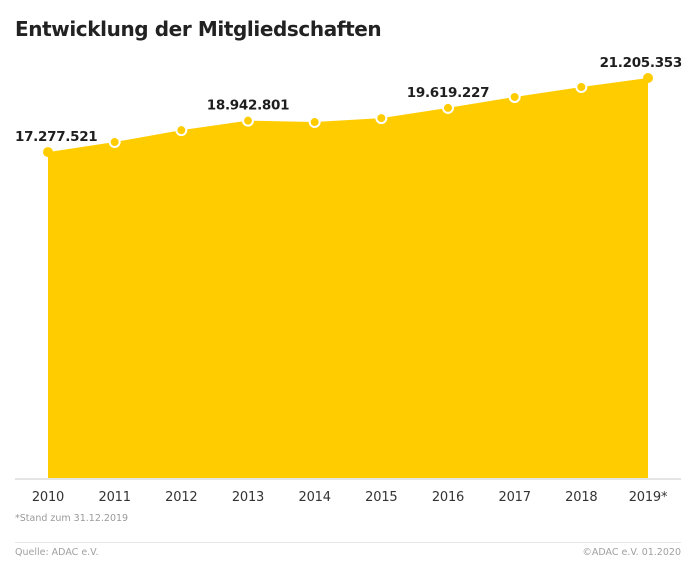 The image size is (696, 572). Describe the element at coordinates (57, 552) in the screenshot. I see `source-note: Quelle: ADAC e.V.` at that location.